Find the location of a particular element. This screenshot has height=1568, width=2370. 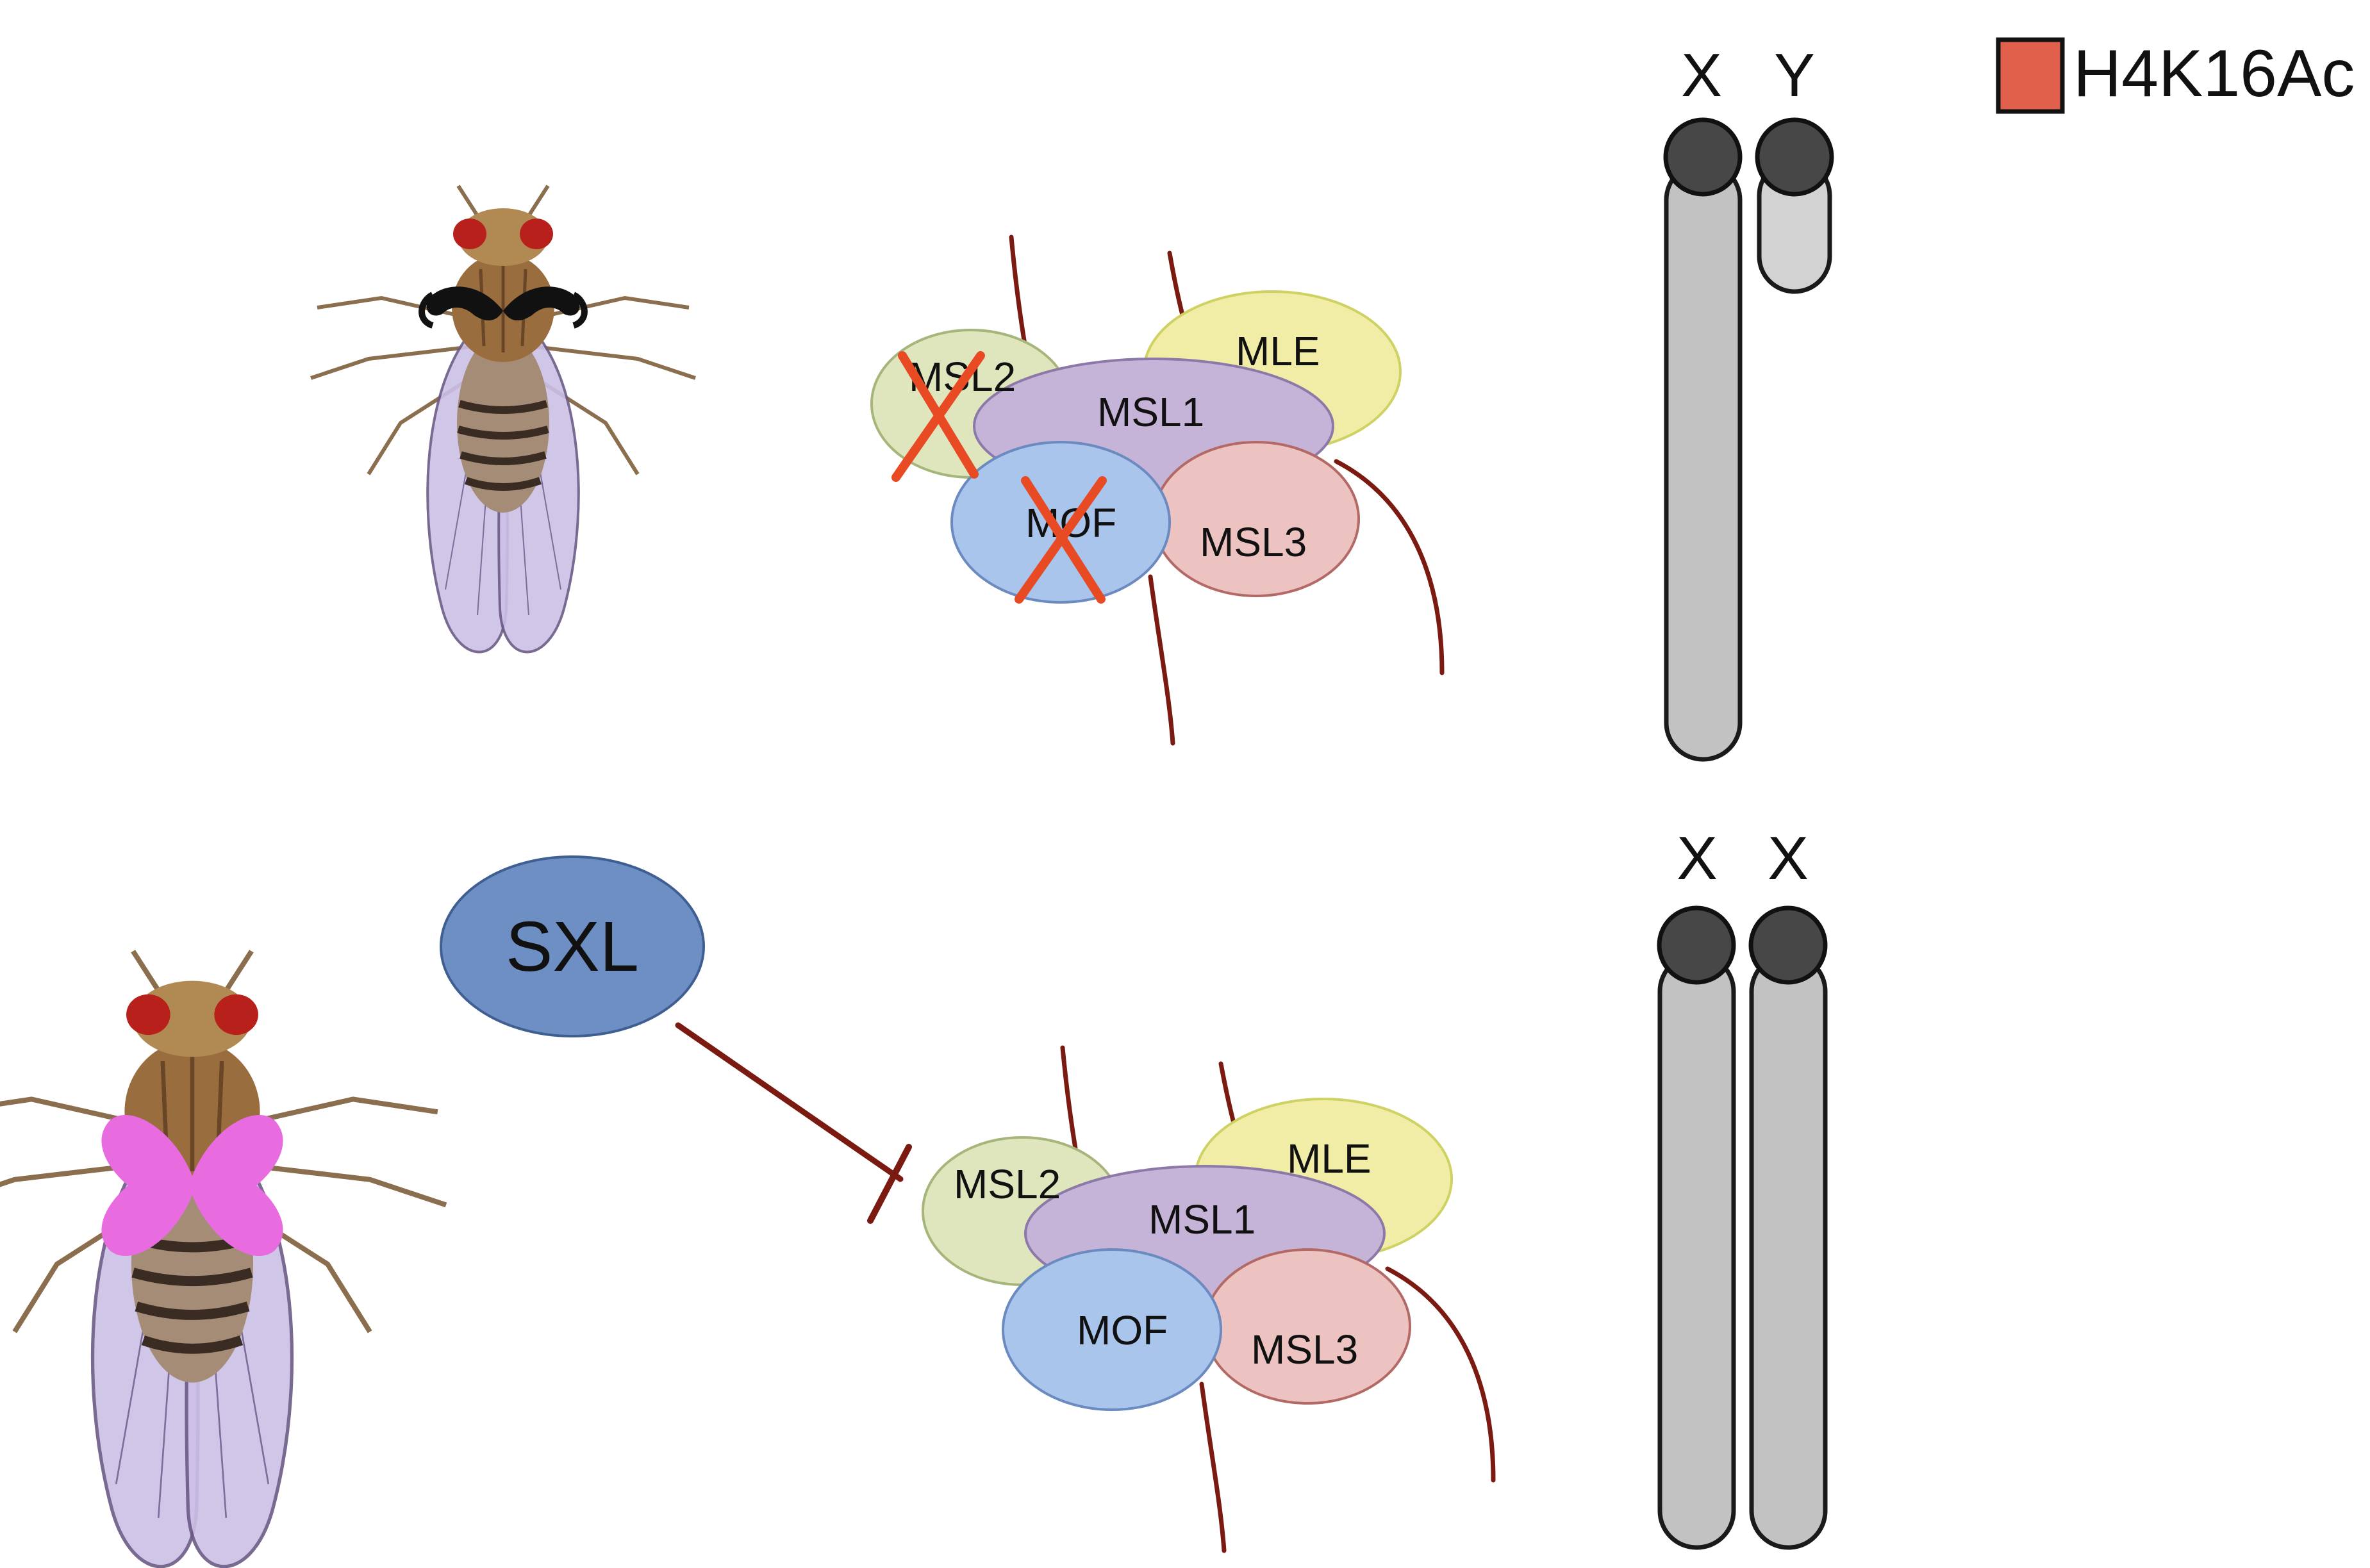

male-mof-cross-icon is located at coordinates (1061, 540).